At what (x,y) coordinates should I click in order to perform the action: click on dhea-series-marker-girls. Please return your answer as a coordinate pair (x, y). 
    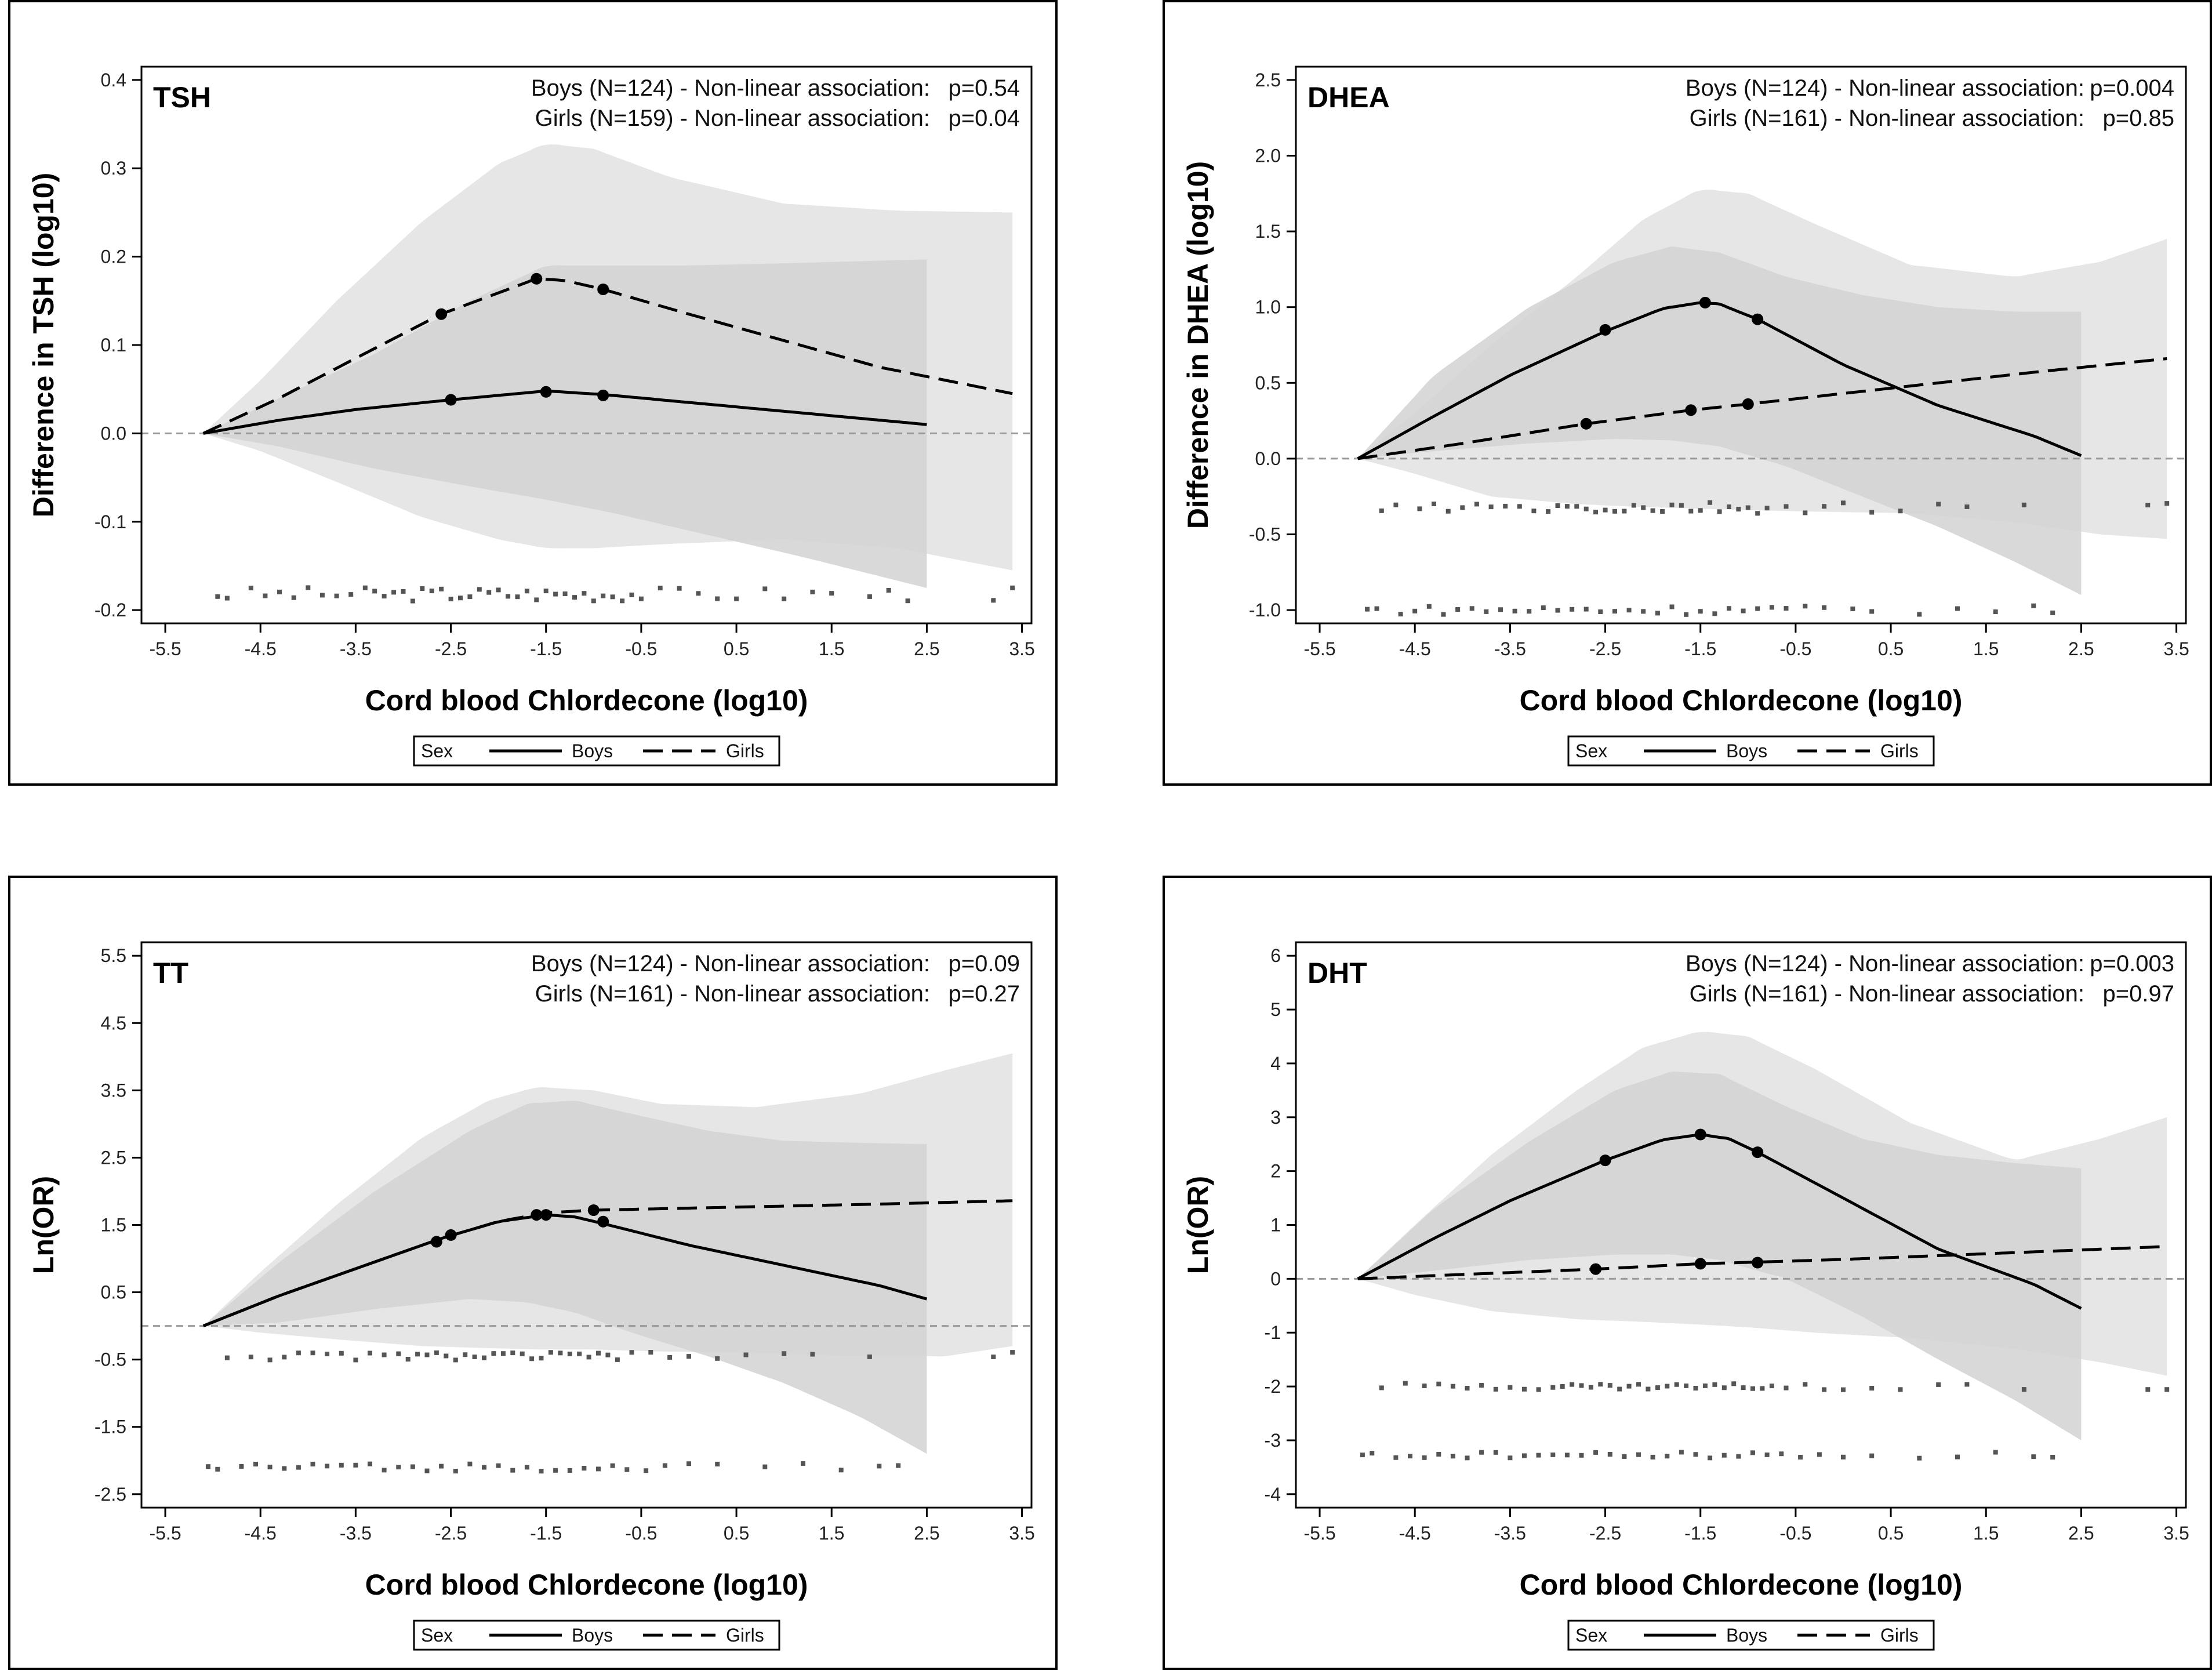
    Looking at the image, I should click on (1691, 410).